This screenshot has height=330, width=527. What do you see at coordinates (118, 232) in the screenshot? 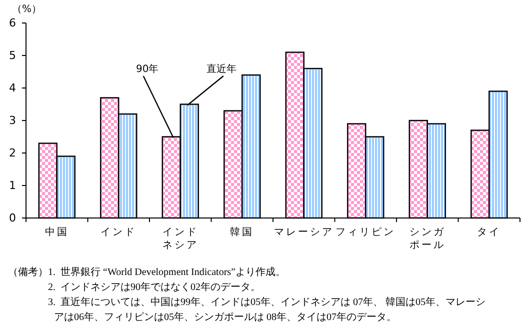
I see `x-tick-label: インド` at bounding box center [118, 232].